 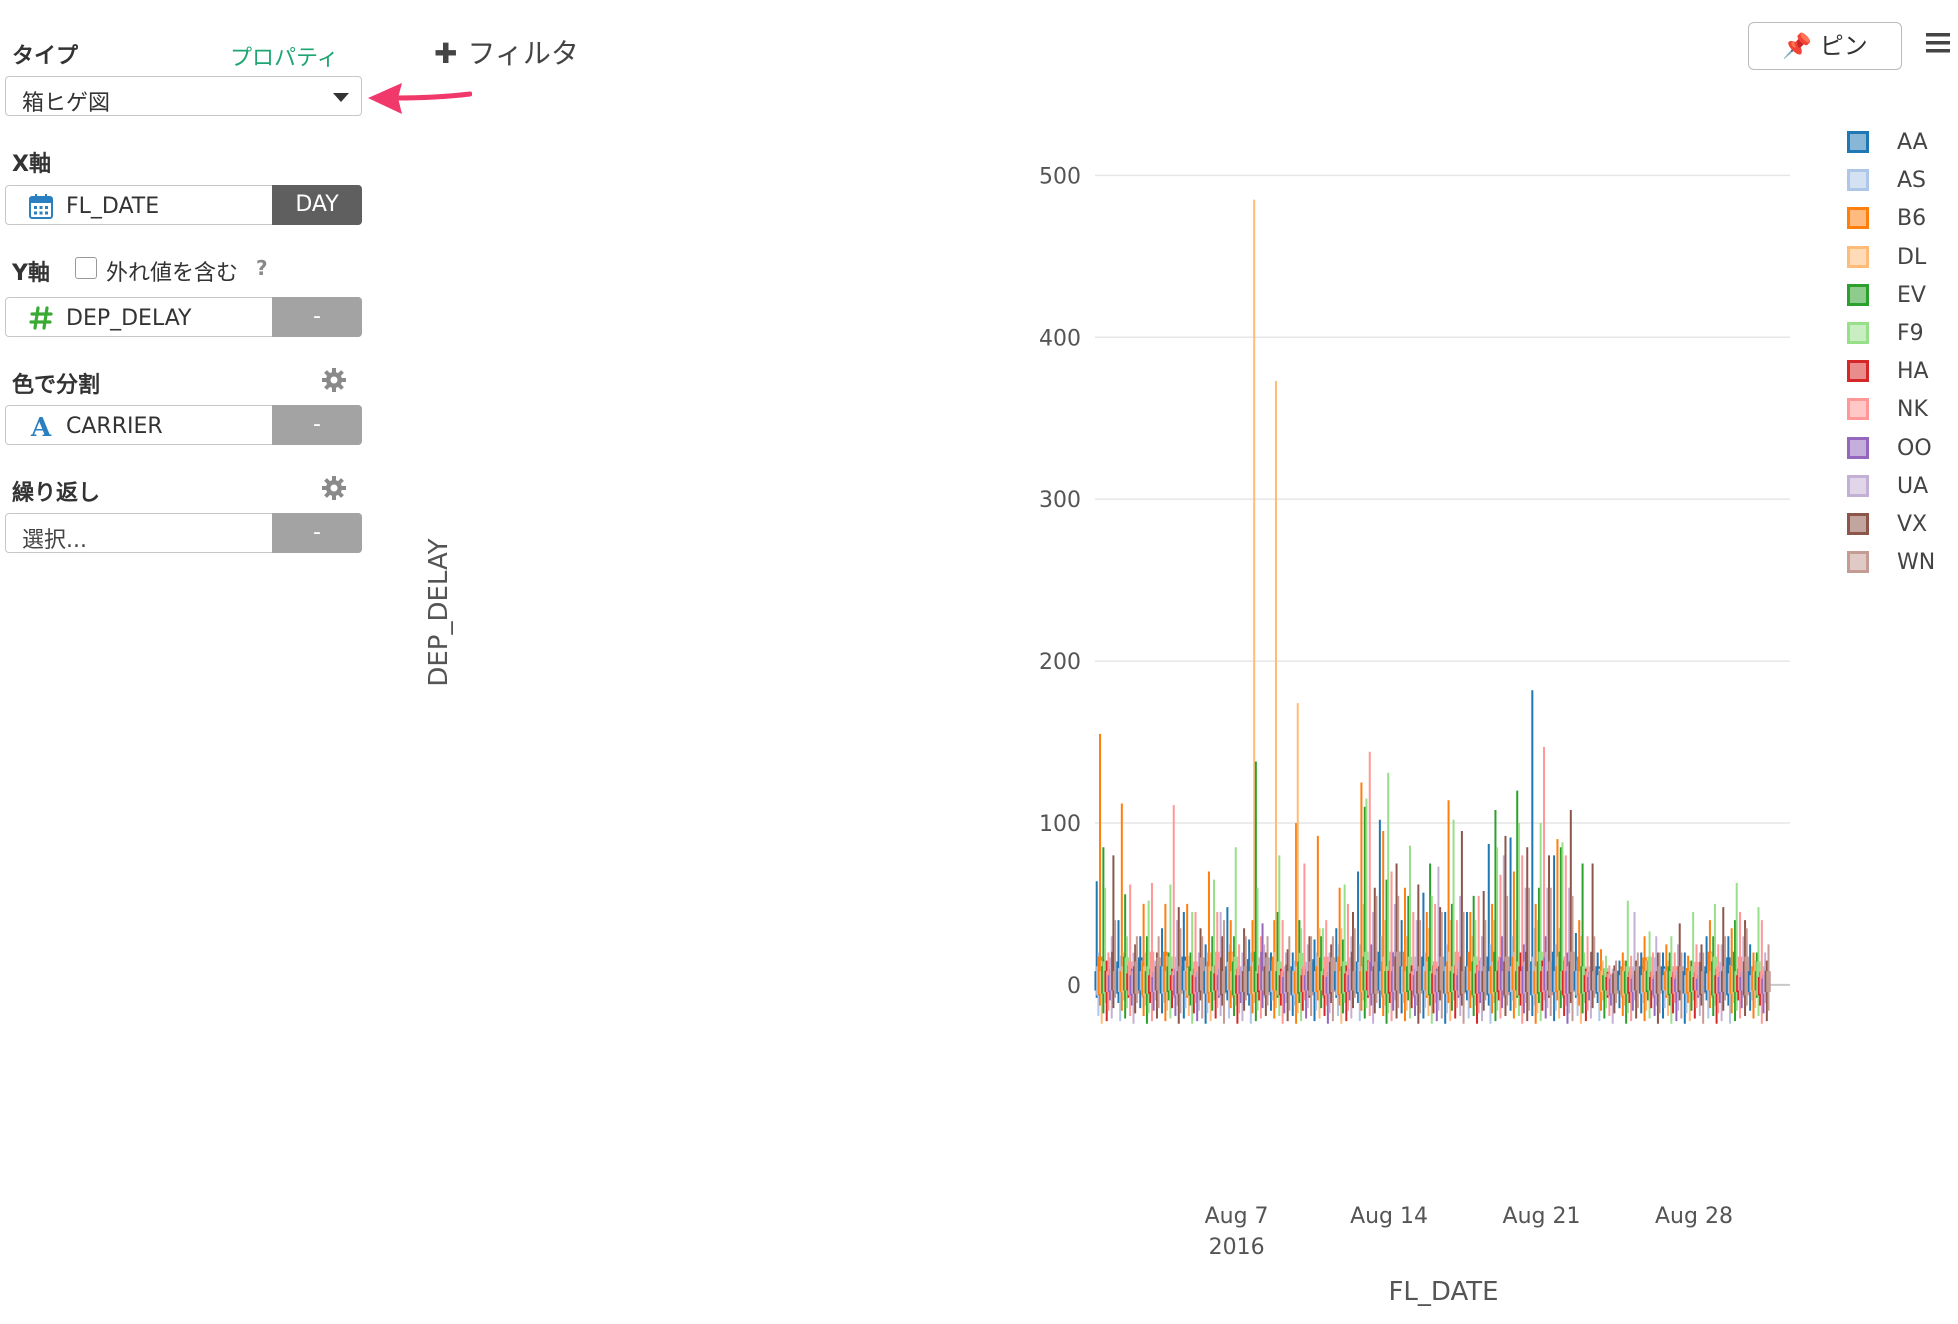 I want to click on legend-item-ua: UA, so click(x=1900, y=487).